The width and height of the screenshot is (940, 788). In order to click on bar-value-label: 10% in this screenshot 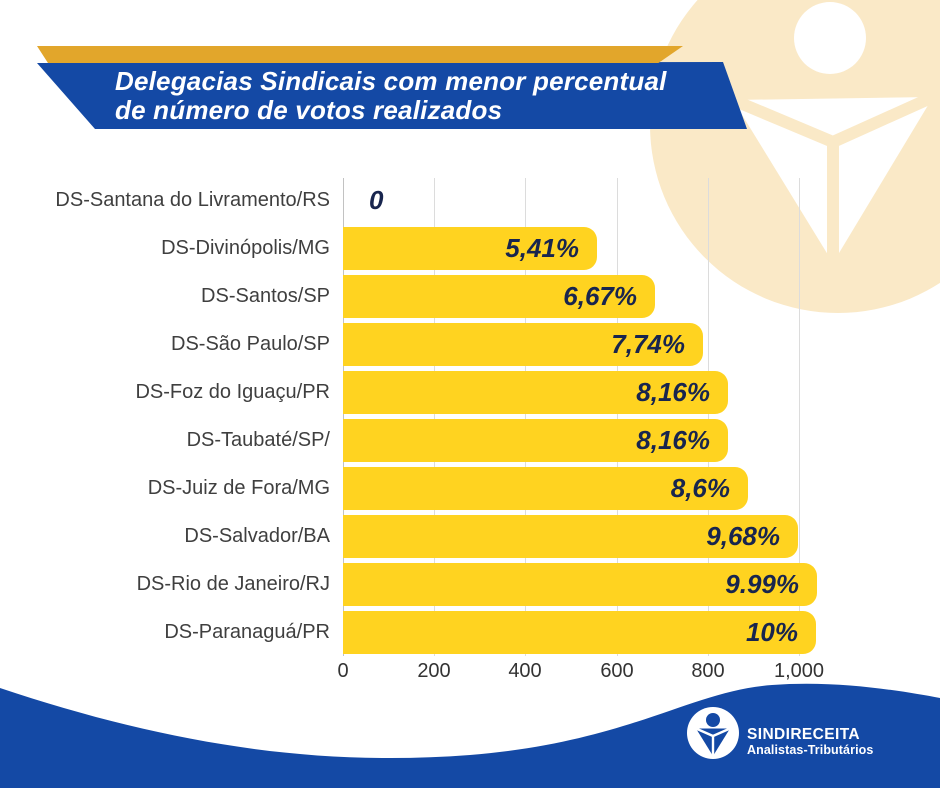, I will do `click(771, 632)`.